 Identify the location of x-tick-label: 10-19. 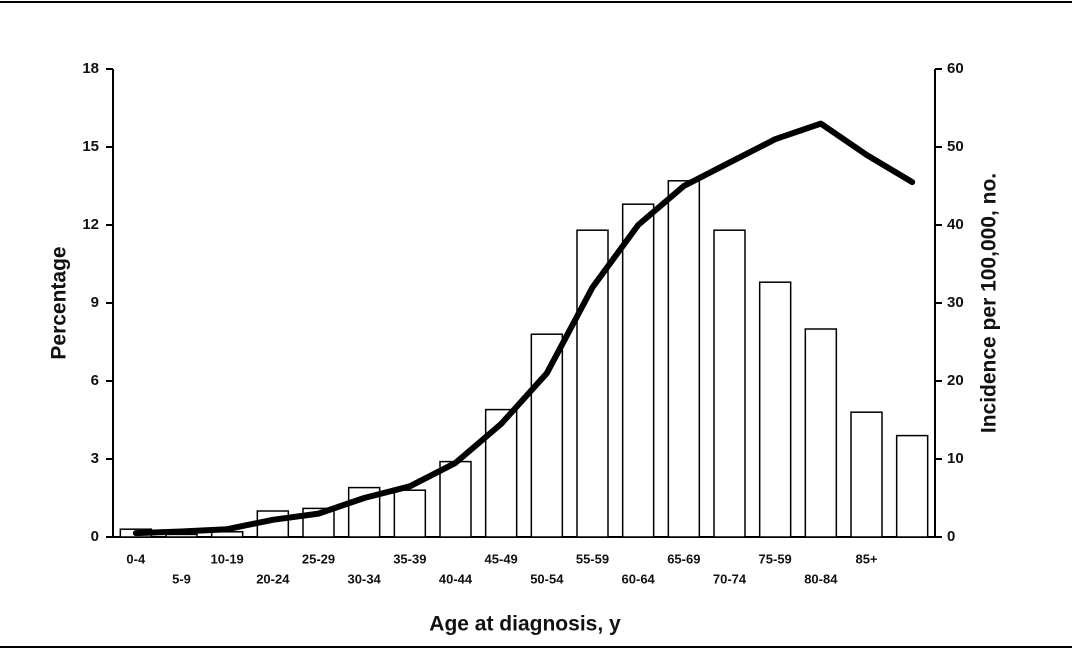
(227, 558).